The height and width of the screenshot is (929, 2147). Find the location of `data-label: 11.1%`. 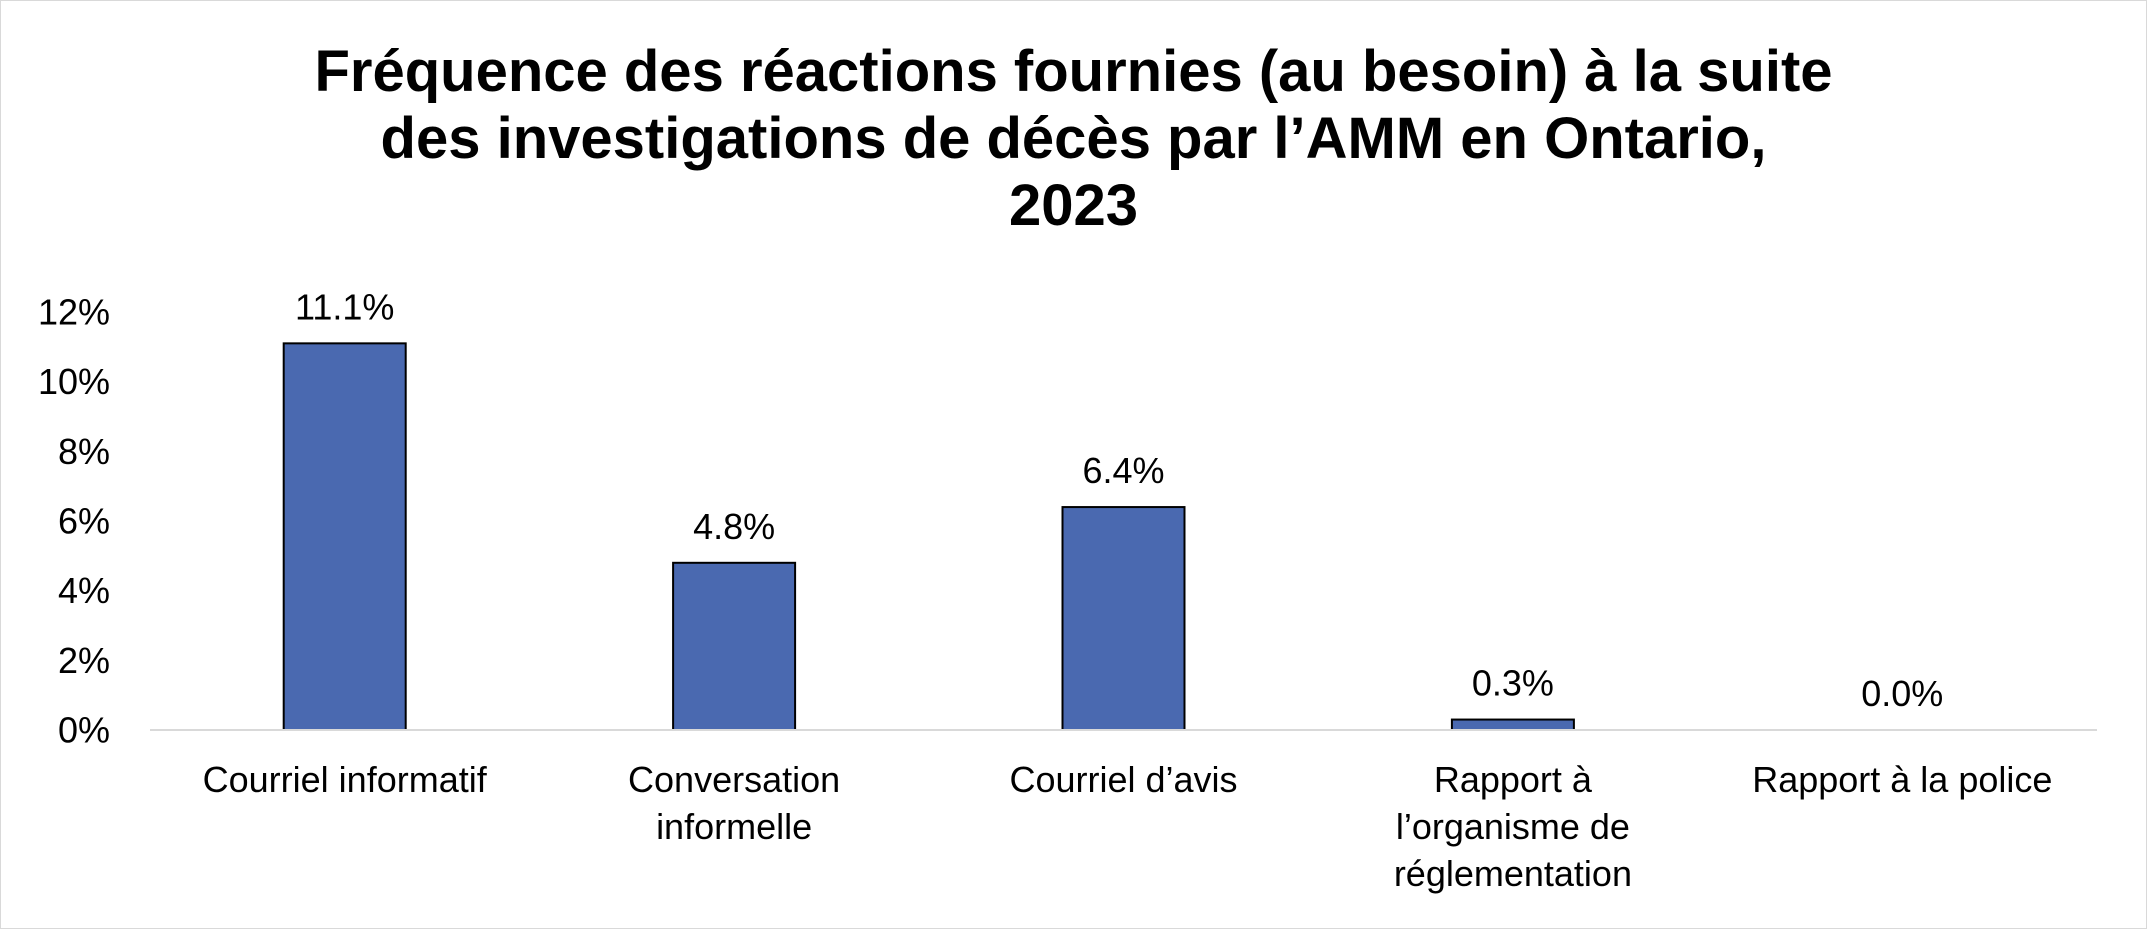

data-label: 11.1% is located at coordinates (344, 306).